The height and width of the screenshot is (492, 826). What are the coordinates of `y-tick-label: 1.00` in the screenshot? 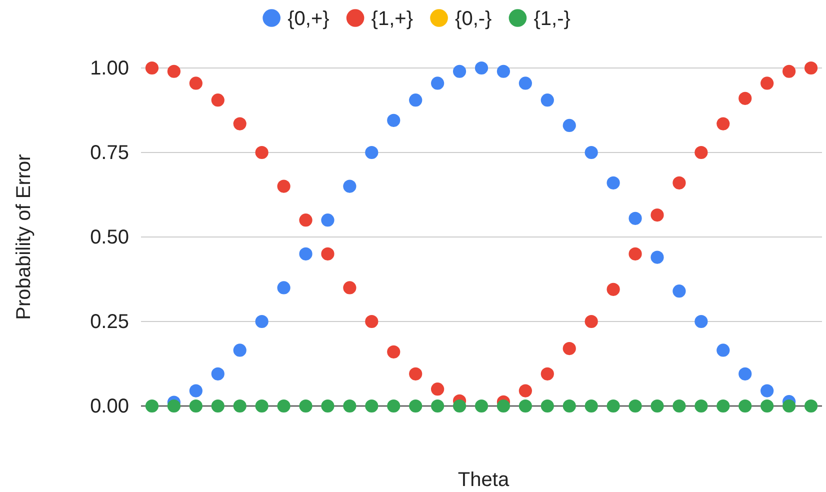 It's located at (109, 68).